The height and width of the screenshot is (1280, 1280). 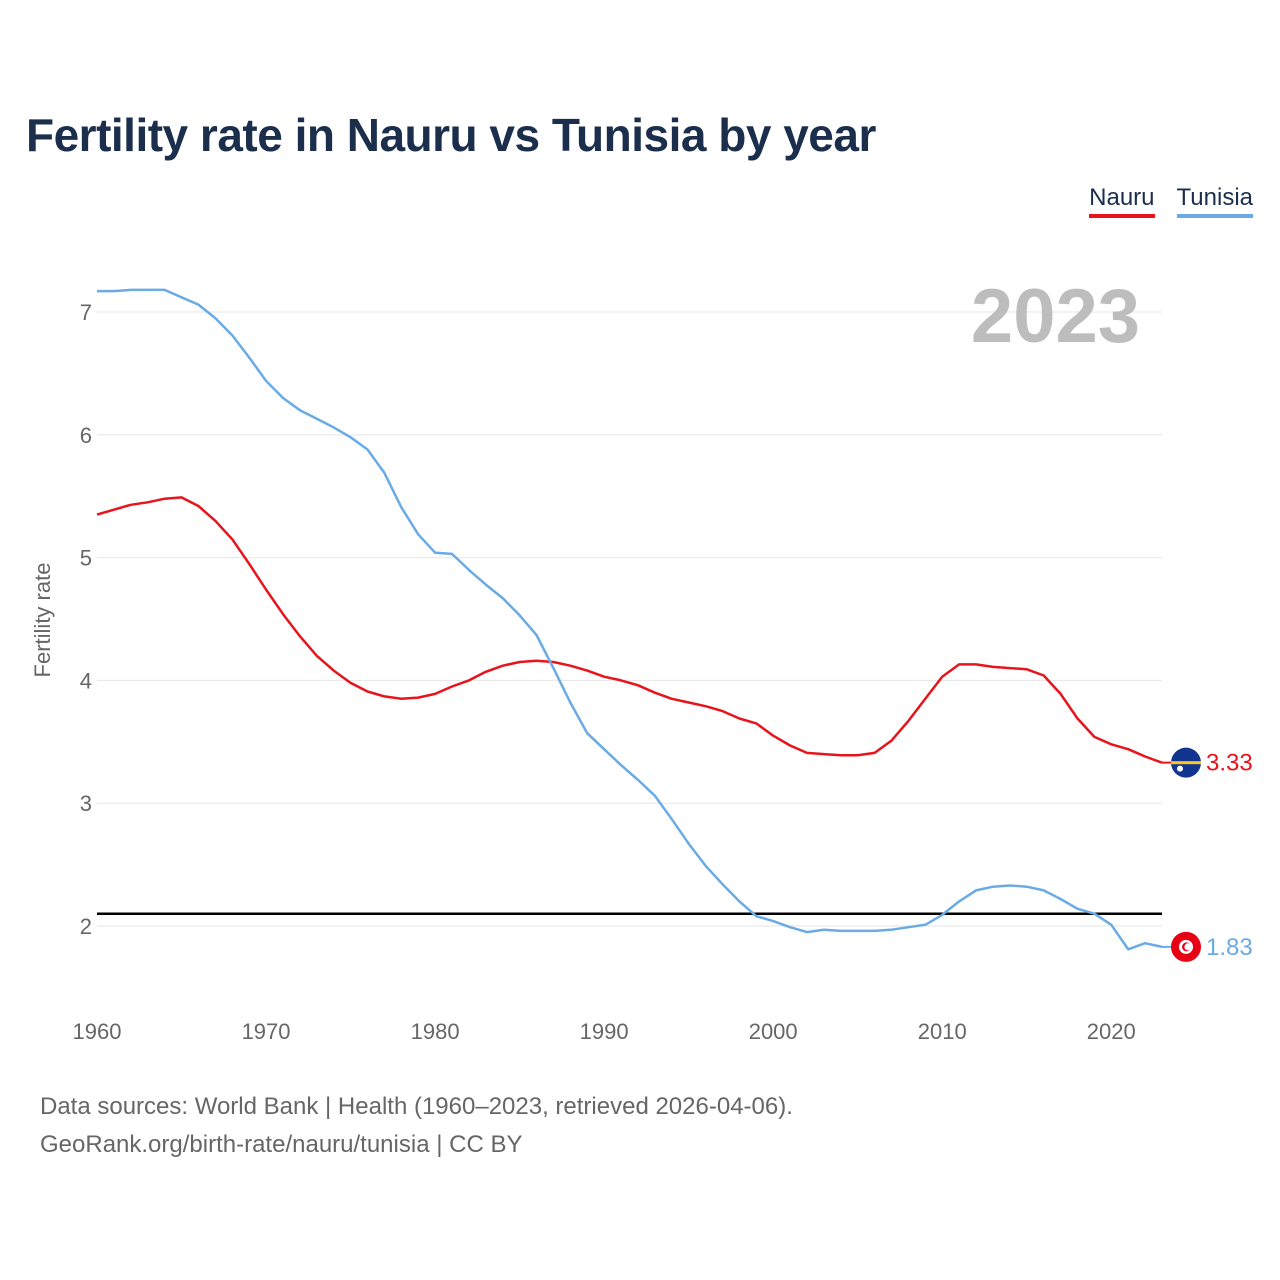 What do you see at coordinates (1180, 768) in the screenshot?
I see `nauru-flag-star` at bounding box center [1180, 768].